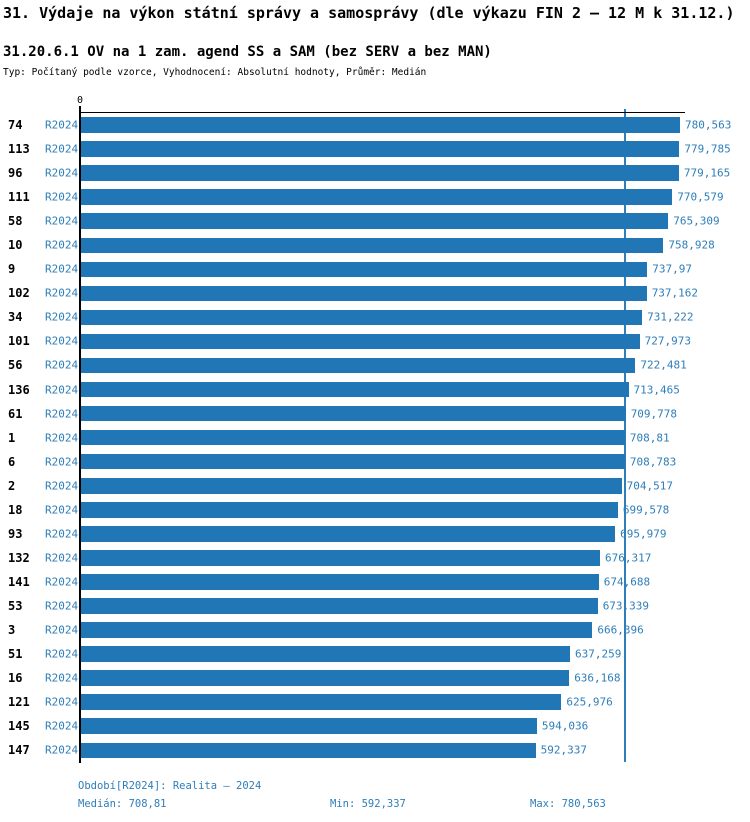 The image size is (750, 822). Describe the element at coordinates (675, 293) in the screenshot. I see `bar-value-label: 737,162` at that location.